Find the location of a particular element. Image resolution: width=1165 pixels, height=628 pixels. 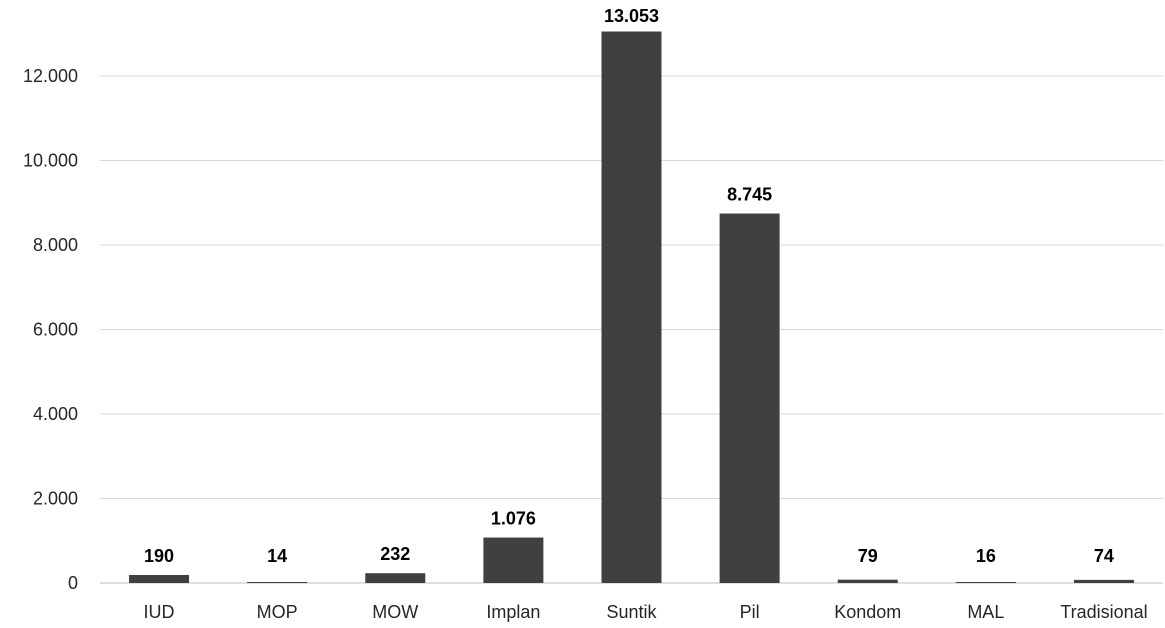

y-tick-label: 10.000 is located at coordinates (50, 161).